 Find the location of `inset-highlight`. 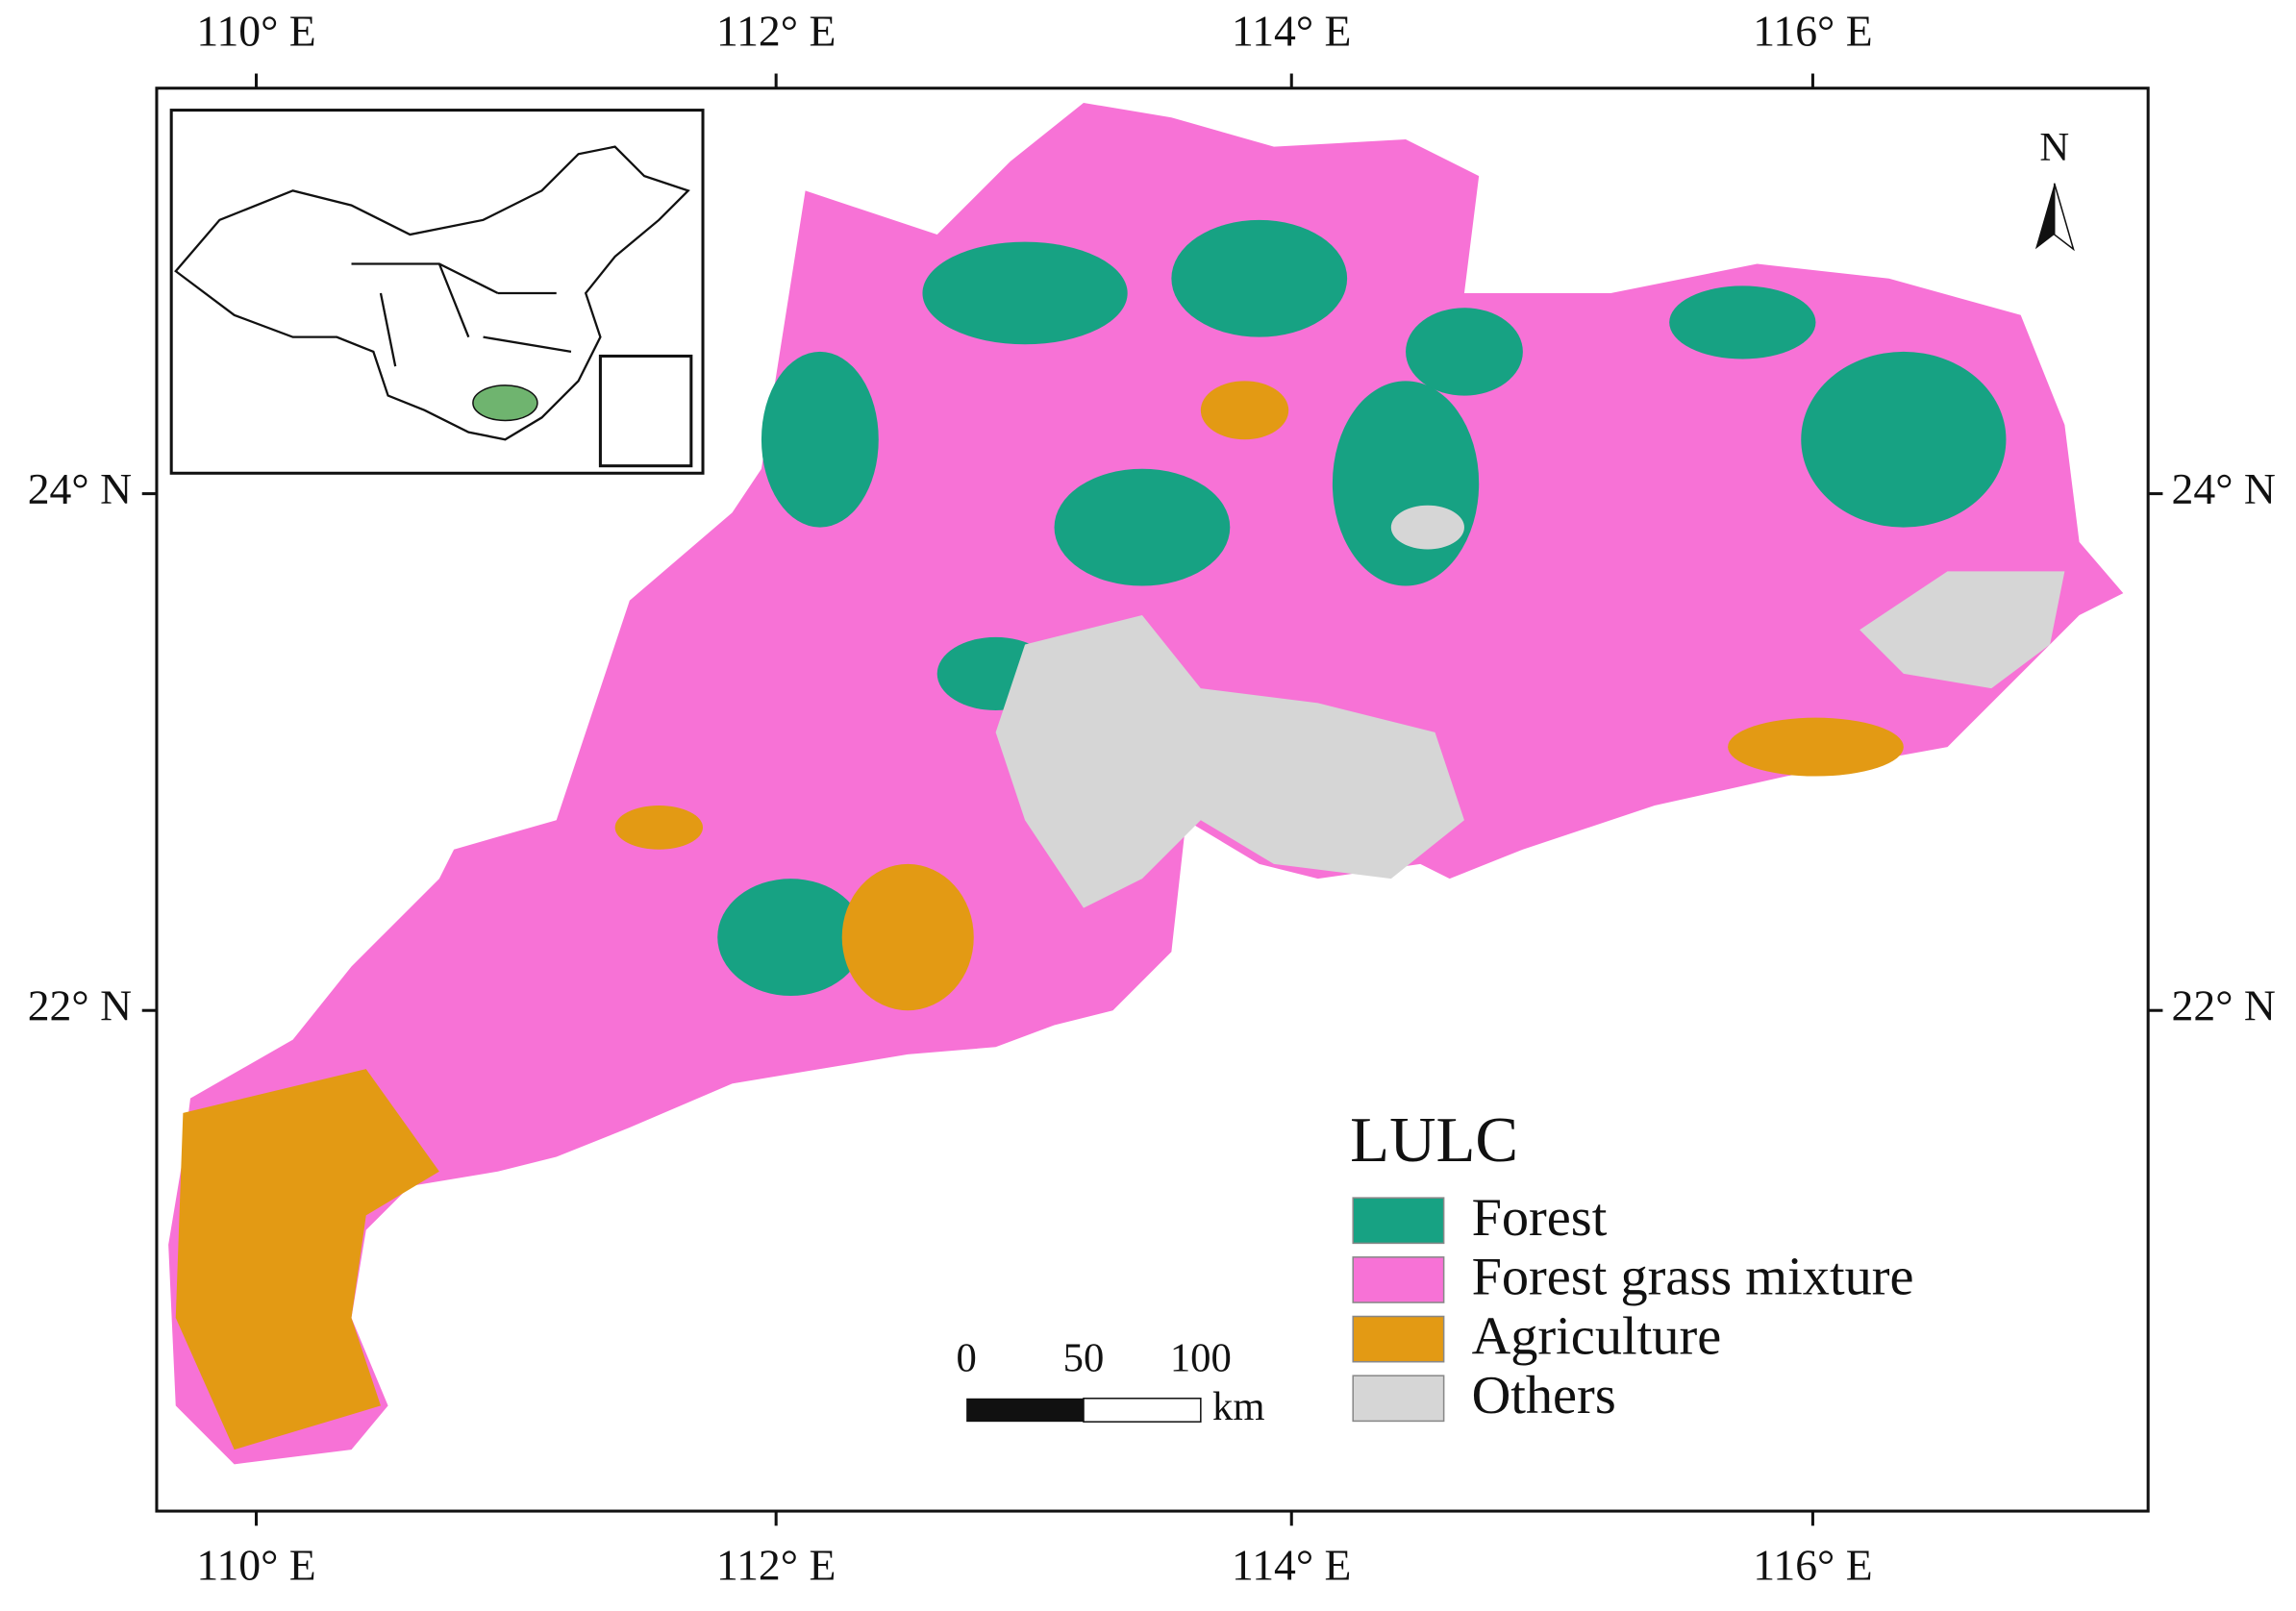

inset-highlight is located at coordinates (505, 403).